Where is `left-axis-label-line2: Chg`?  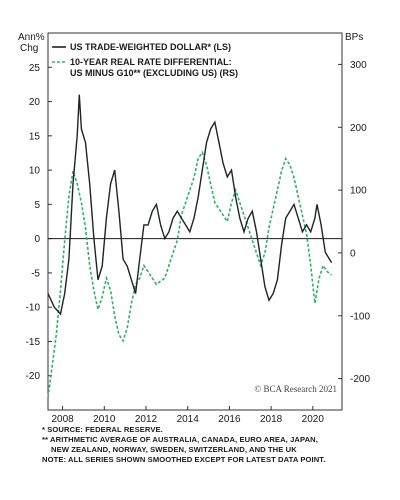
left-axis-label-line2: Chg is located at coordinates (29, 48).